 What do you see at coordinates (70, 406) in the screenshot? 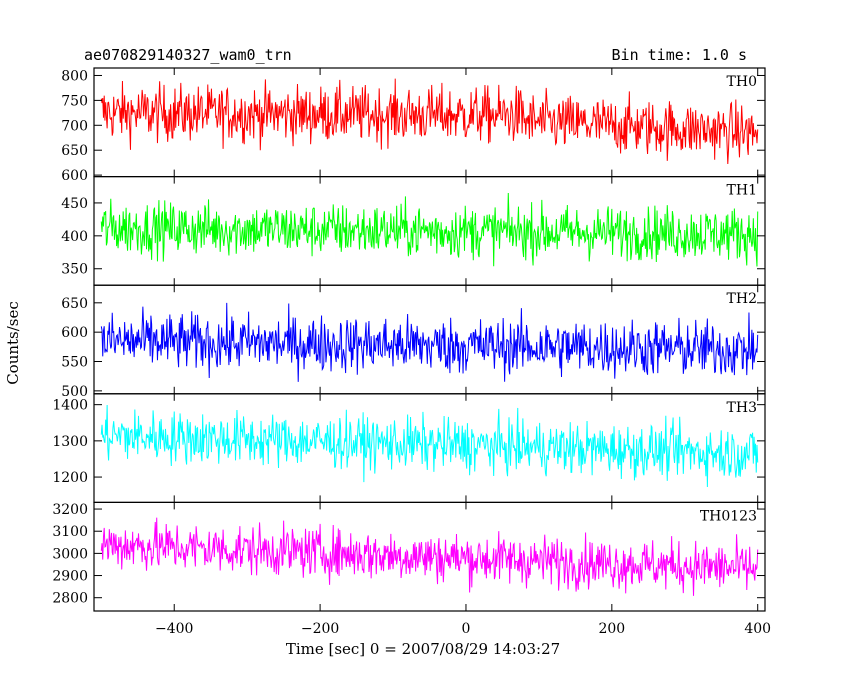
I see `y-tick-label: 1400` at bounding box center [70, 406].